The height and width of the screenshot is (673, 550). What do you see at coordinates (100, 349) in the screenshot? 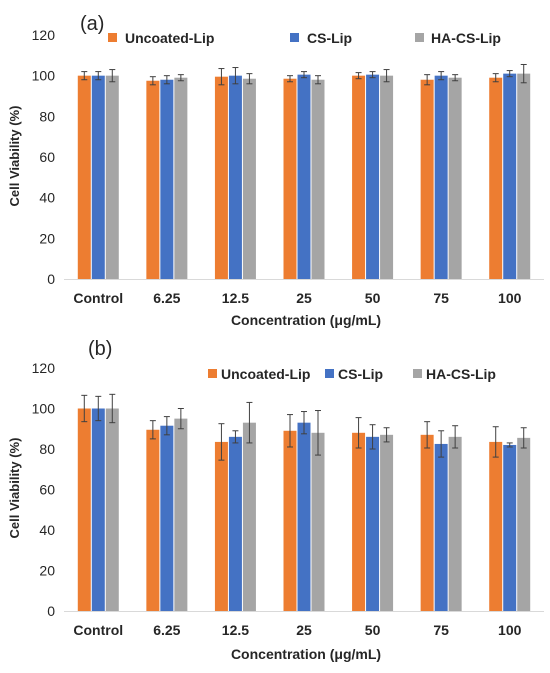
I see `panel-label: (b)` at bounding box center [100, 349].